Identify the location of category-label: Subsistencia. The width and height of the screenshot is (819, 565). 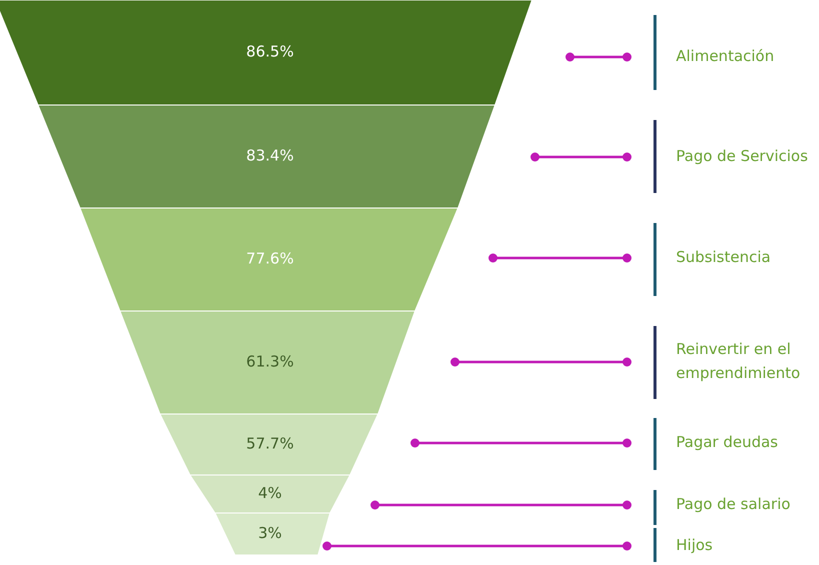
(723, 257).